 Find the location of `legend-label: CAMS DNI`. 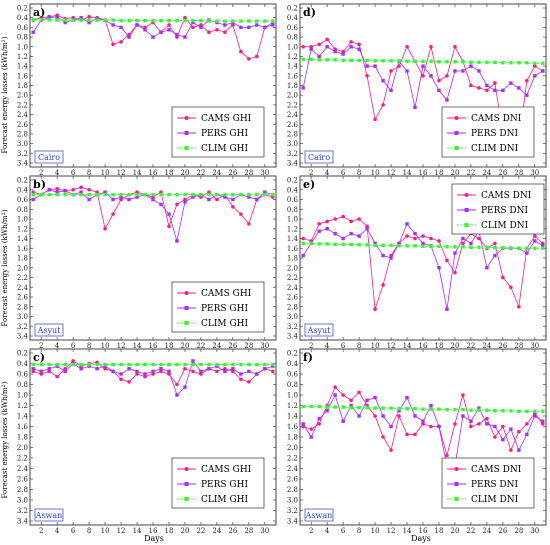

legend-label: CAMS DNI is located at coordinates (496, 119).